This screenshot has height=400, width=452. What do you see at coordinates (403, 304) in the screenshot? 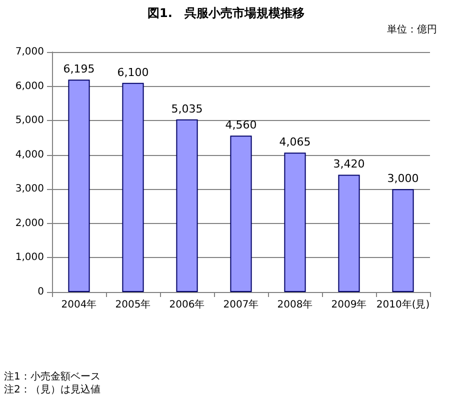
I see `x-tick-label: 2010年(見)` at bounding box center [403, 304].